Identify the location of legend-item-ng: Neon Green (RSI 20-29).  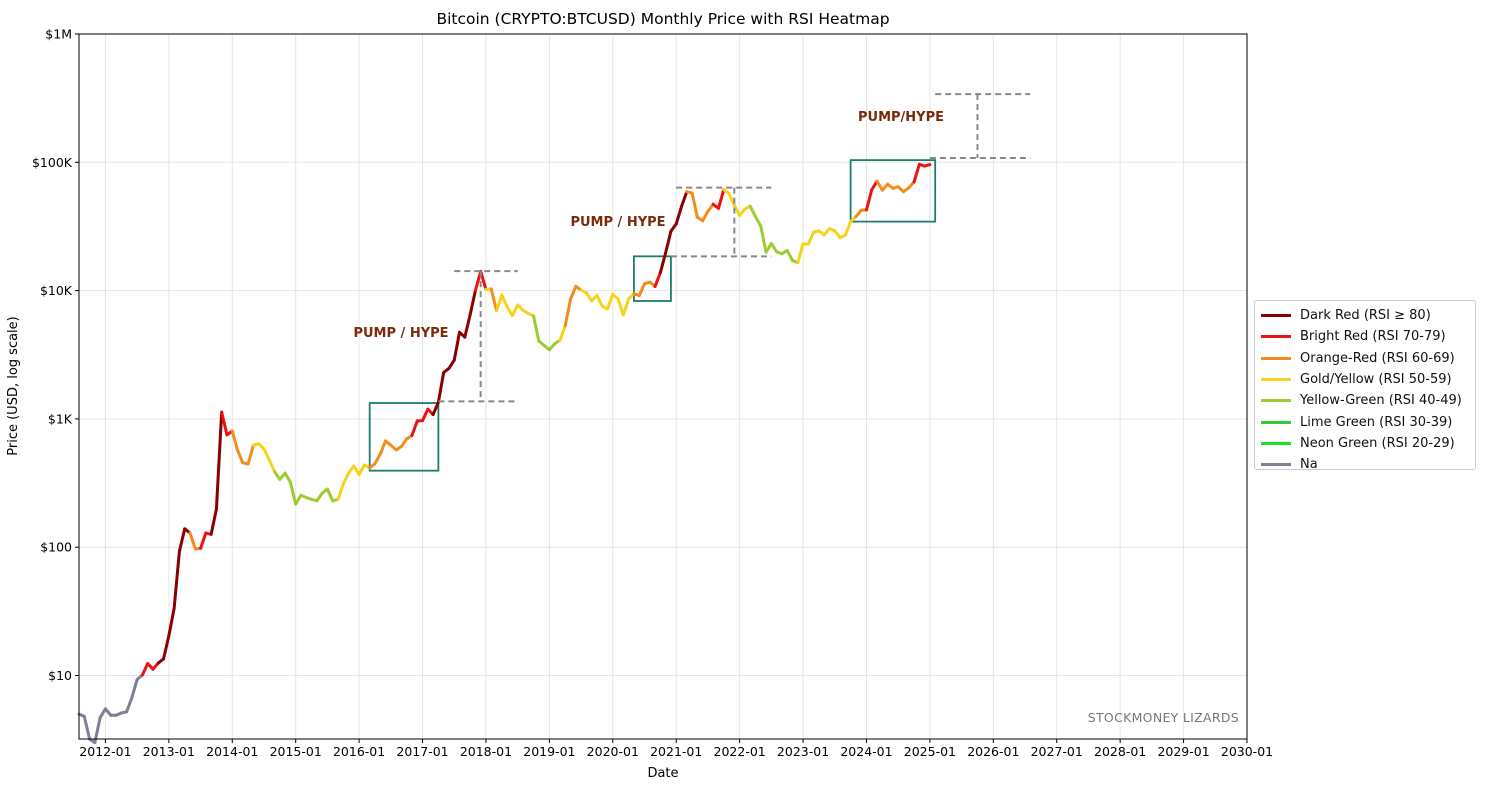
(1365, 443).